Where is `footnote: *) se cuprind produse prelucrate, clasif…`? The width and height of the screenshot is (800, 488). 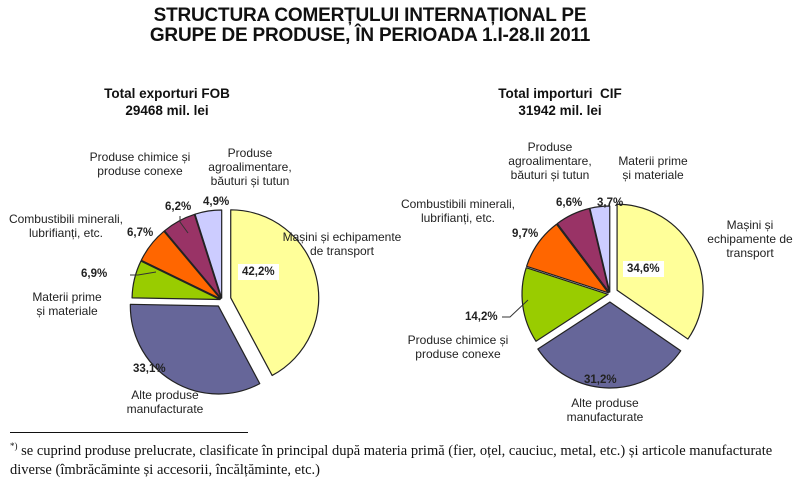 footnote: *) se cuprind produse prelucrate, clasif… is located at coordinates (400, 458).